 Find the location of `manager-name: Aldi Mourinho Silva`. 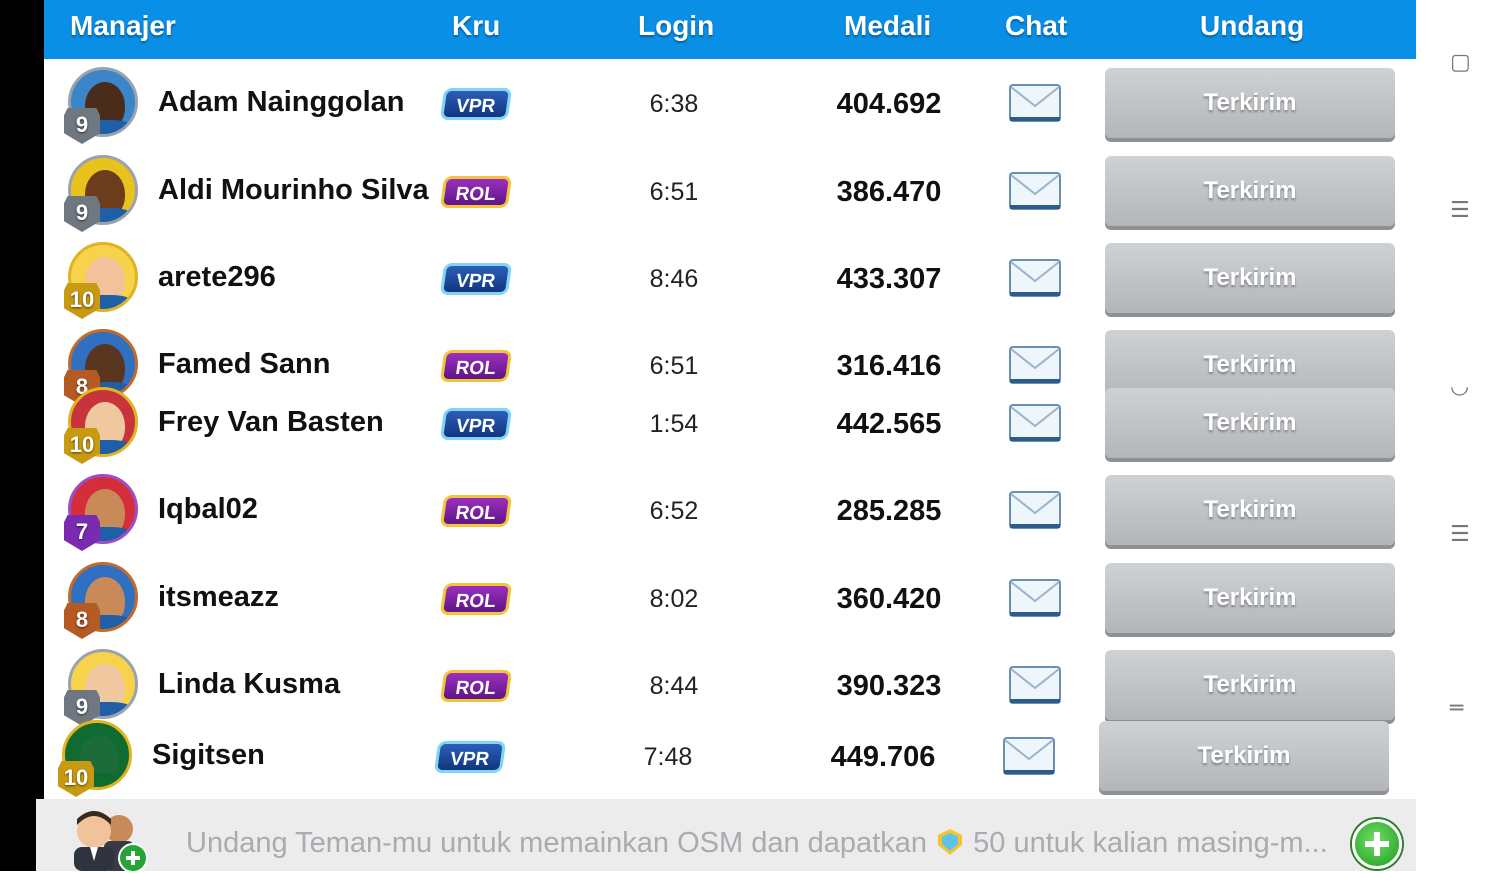

manager-name: Aldi Mourinho Silva is located at coordinates (293, 190).